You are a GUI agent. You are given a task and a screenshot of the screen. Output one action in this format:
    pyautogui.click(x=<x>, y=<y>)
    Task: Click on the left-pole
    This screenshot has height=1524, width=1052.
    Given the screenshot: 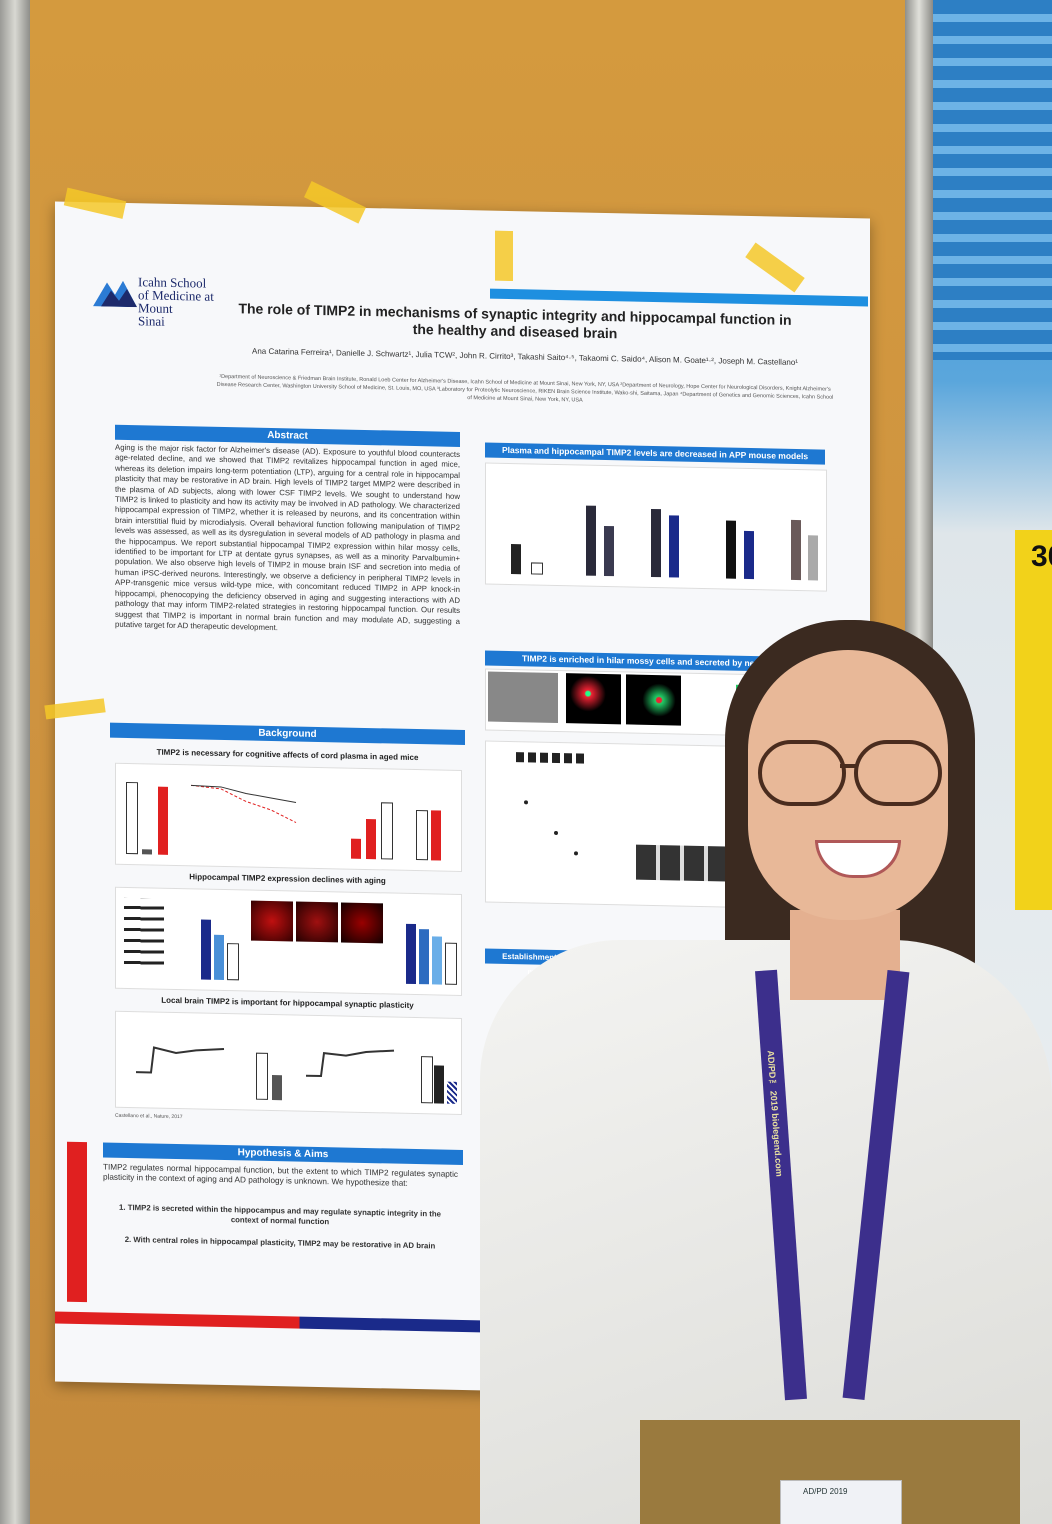 What is the action you would take?
    pyautogui.click(x=15, y=762)
    